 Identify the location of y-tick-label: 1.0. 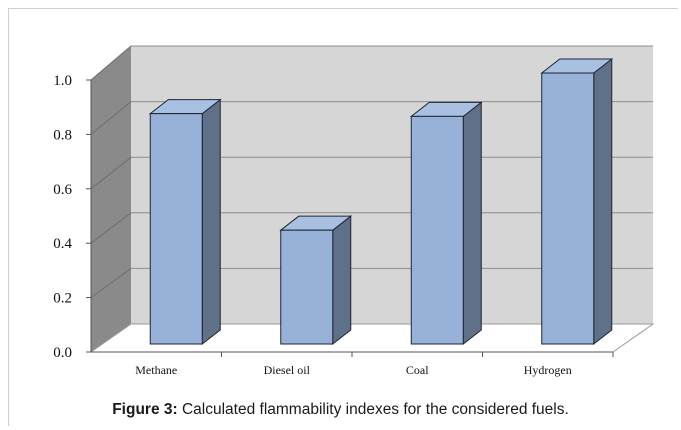
(62, 81).